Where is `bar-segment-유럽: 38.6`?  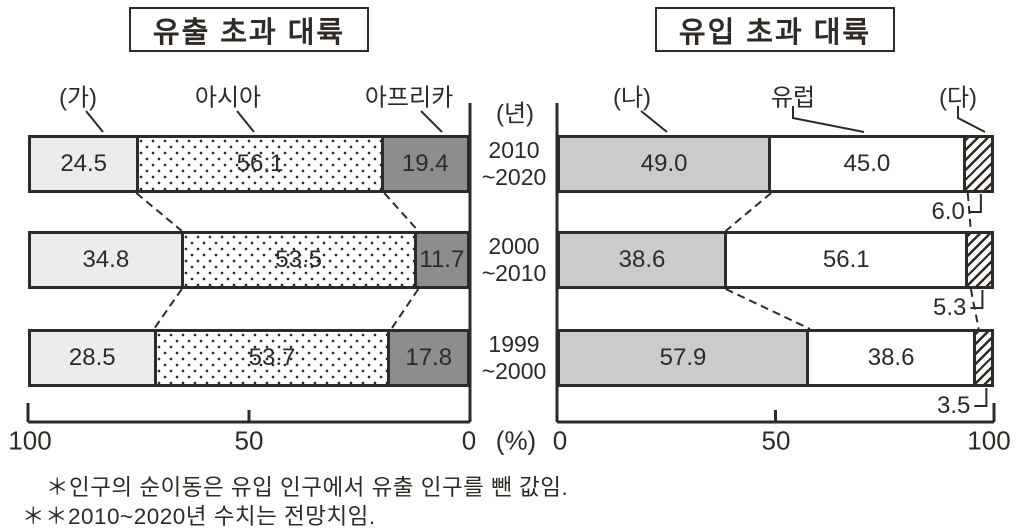 bar-segment-유럽: 38.6 is located at coordinates (893, 358).